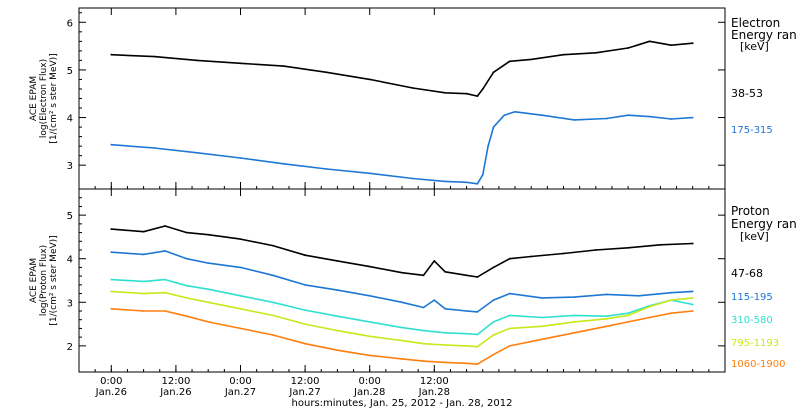  What do you see at coordinates (752, 320) in the screenshot?
I see `proton-legend-entry: 310-580` at bounding box center [752, 320].